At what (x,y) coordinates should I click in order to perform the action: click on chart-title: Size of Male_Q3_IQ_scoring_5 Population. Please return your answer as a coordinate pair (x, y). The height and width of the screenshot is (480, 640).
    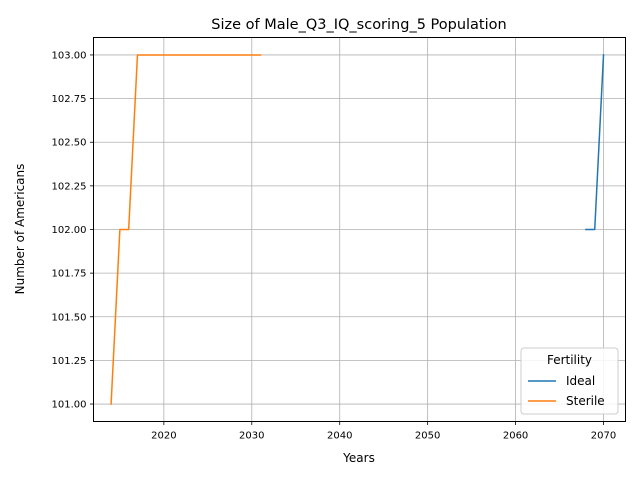
    Looking at the image, I should click on (358, 25).